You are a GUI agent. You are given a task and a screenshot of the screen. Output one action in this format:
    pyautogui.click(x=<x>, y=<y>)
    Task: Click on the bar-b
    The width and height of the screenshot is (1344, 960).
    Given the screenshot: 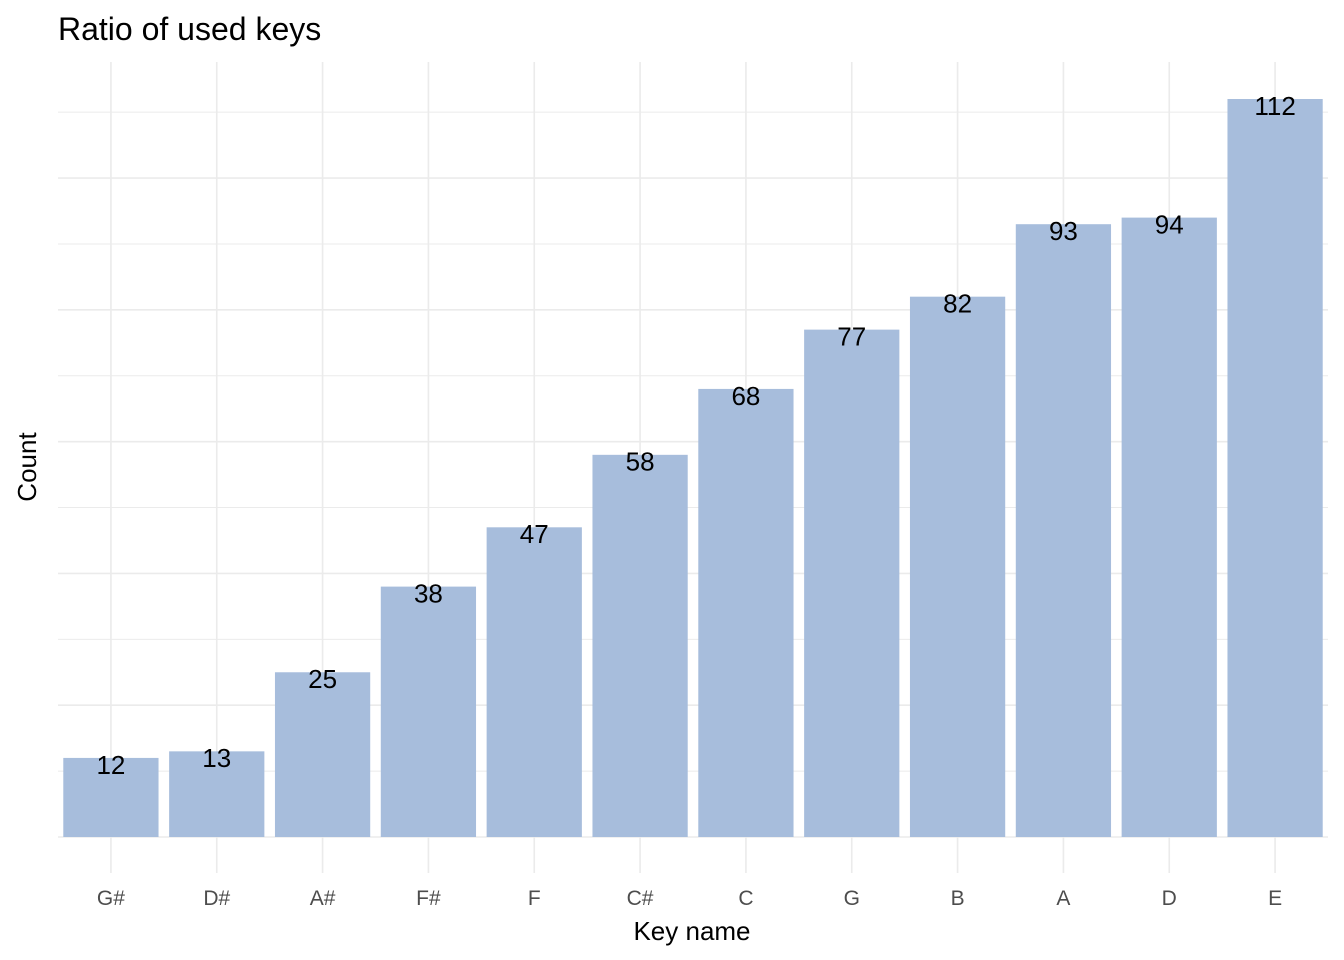 What is the action you would take?
    pyautogui.click(x=957, y=566)
    